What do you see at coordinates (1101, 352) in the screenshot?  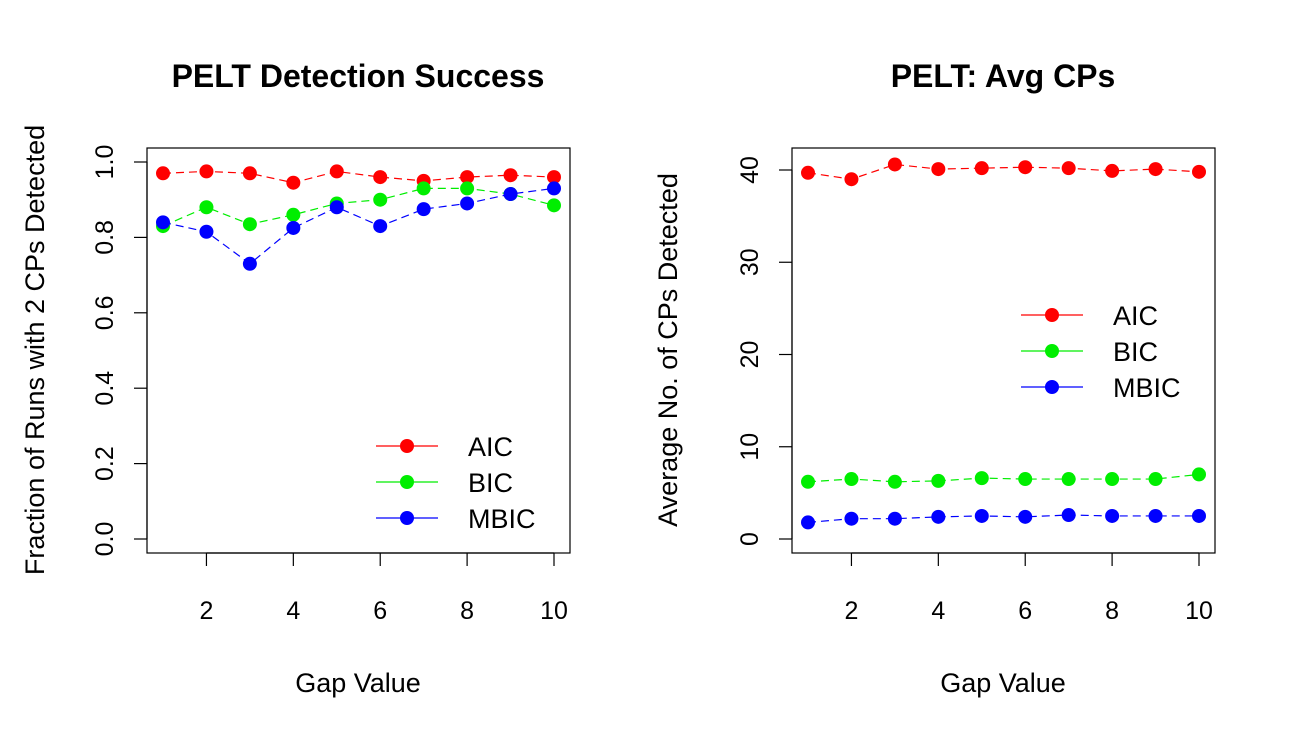 I see `right-chart-legend: AIC BIC MBIC` at bounding box center [1101, 352].